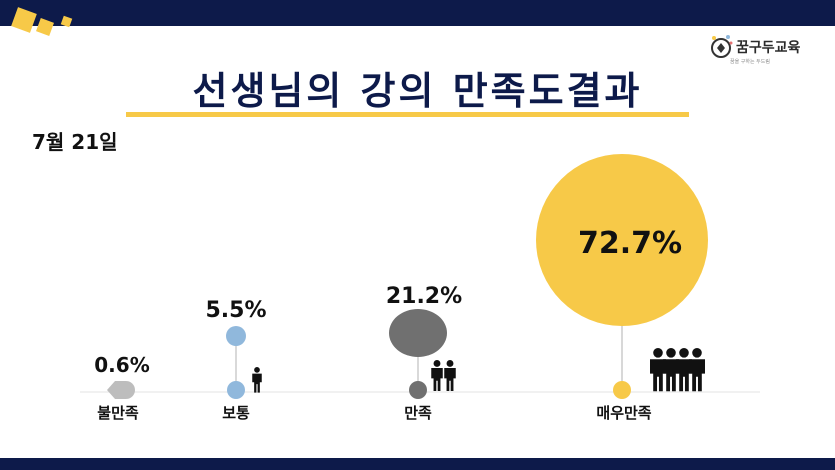 The height and width of the screenshot is (470, 835). I want to click on value-label: 0.6%, so click(121, 365).